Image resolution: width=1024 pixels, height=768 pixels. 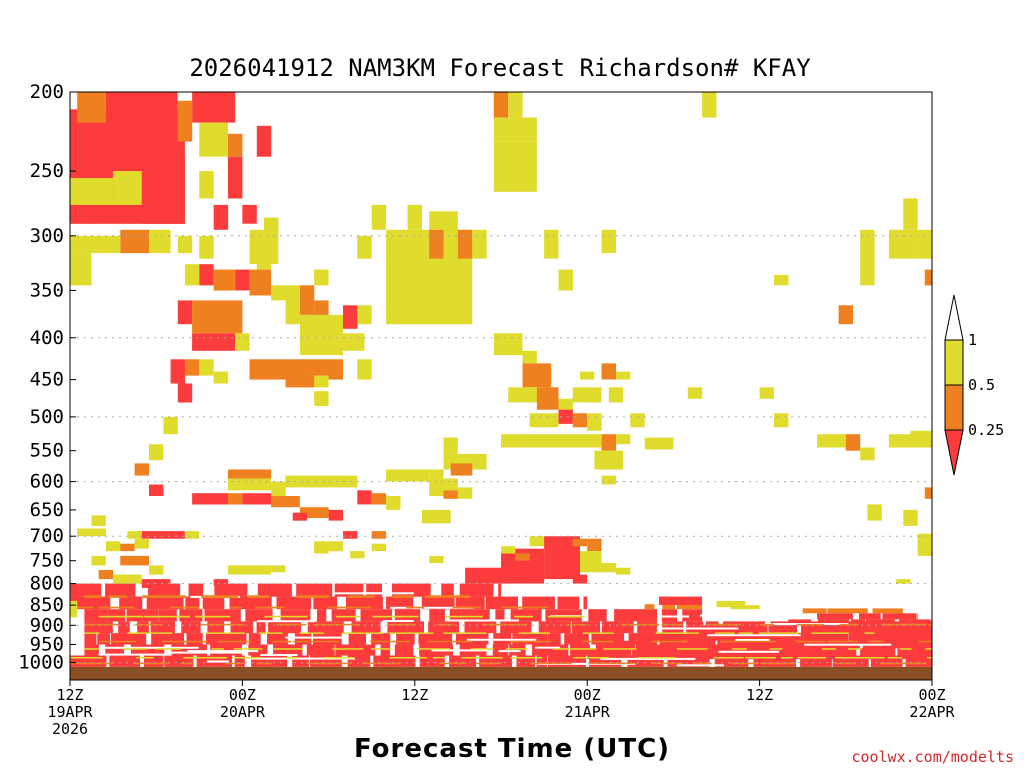 I want to click on colorbar-label-0.25: 0.25, so click(x=986, y=430).